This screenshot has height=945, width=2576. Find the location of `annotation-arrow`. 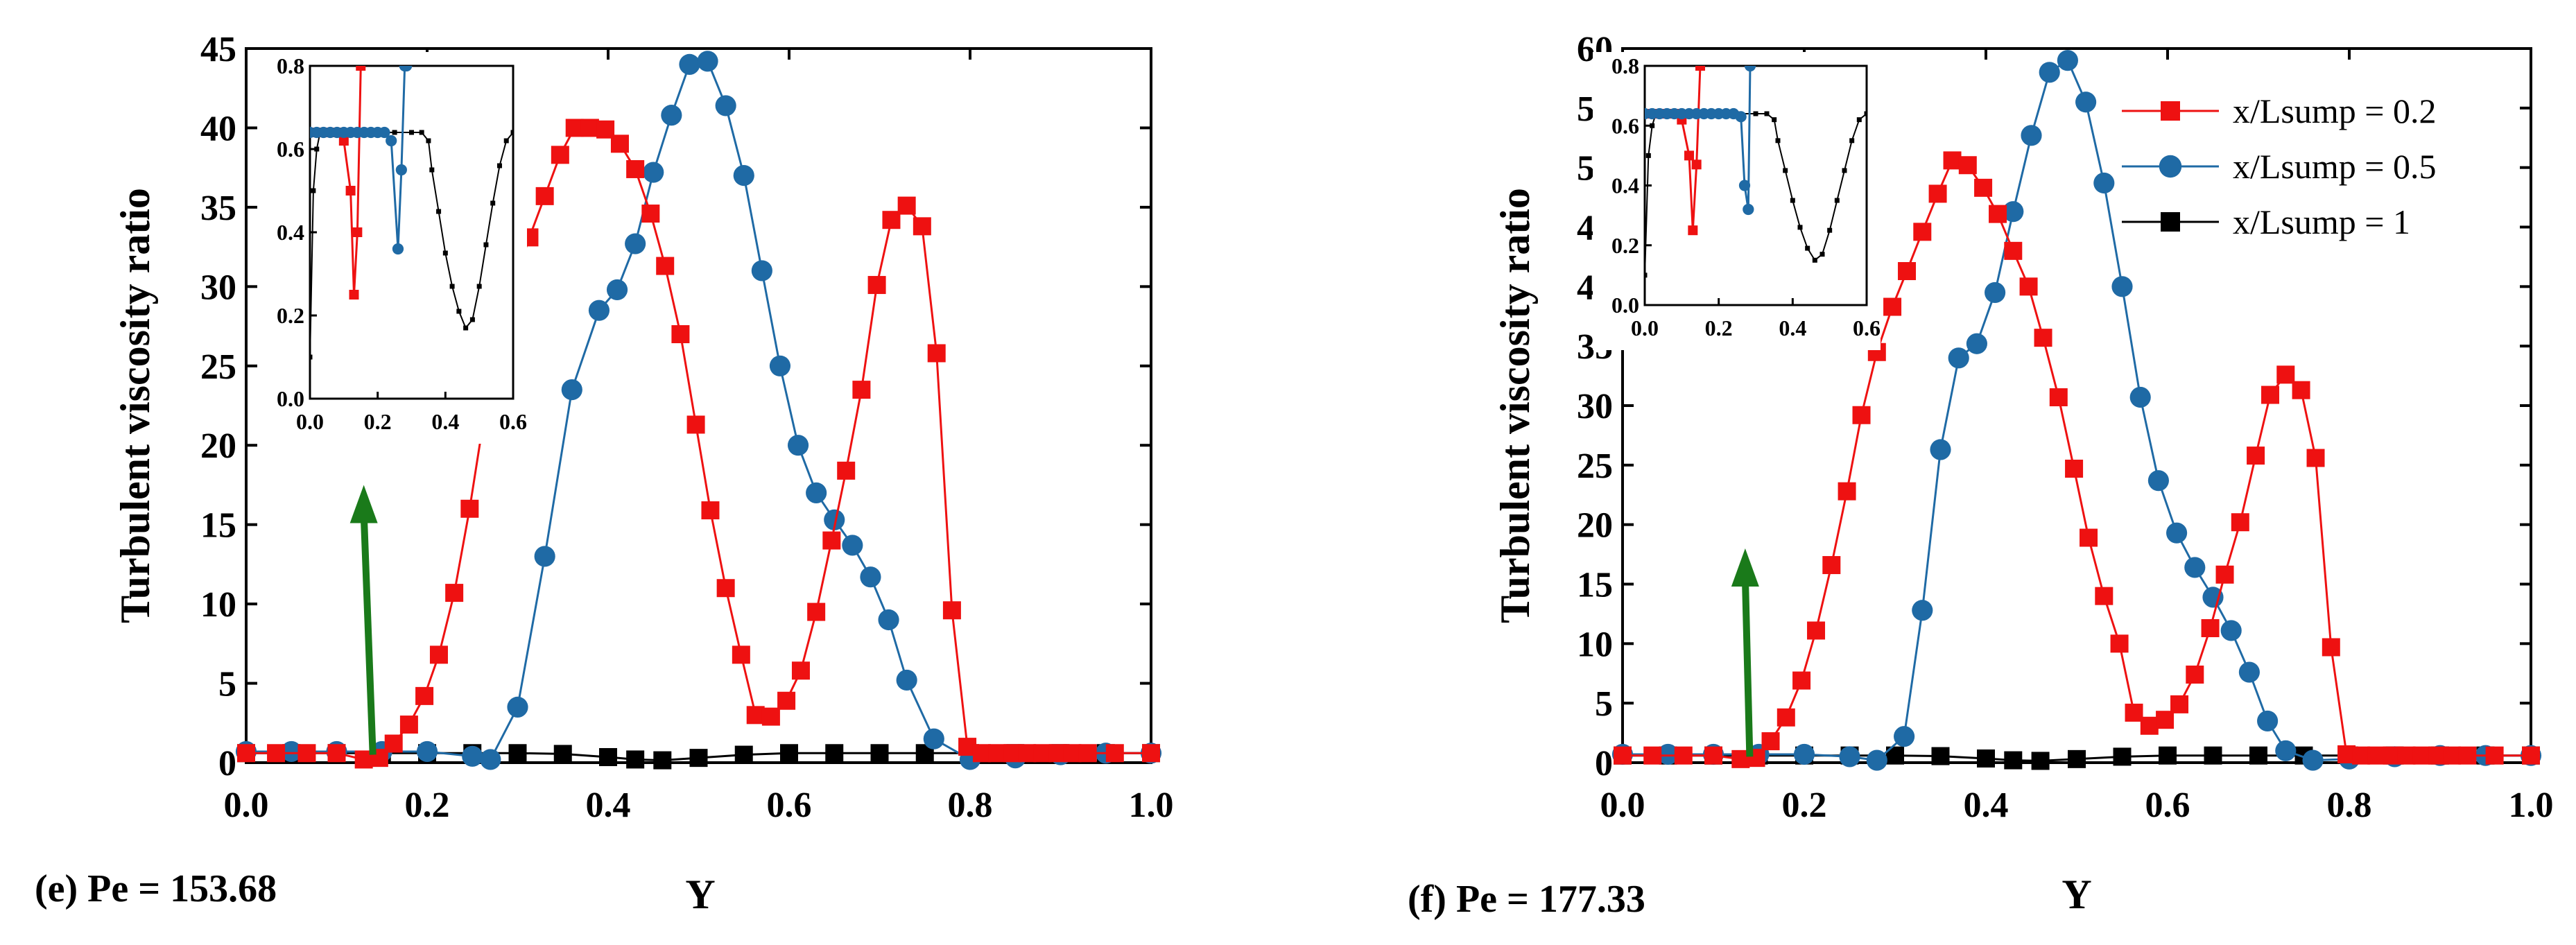

annotation-arrow is located at coordinates (1745, 652).